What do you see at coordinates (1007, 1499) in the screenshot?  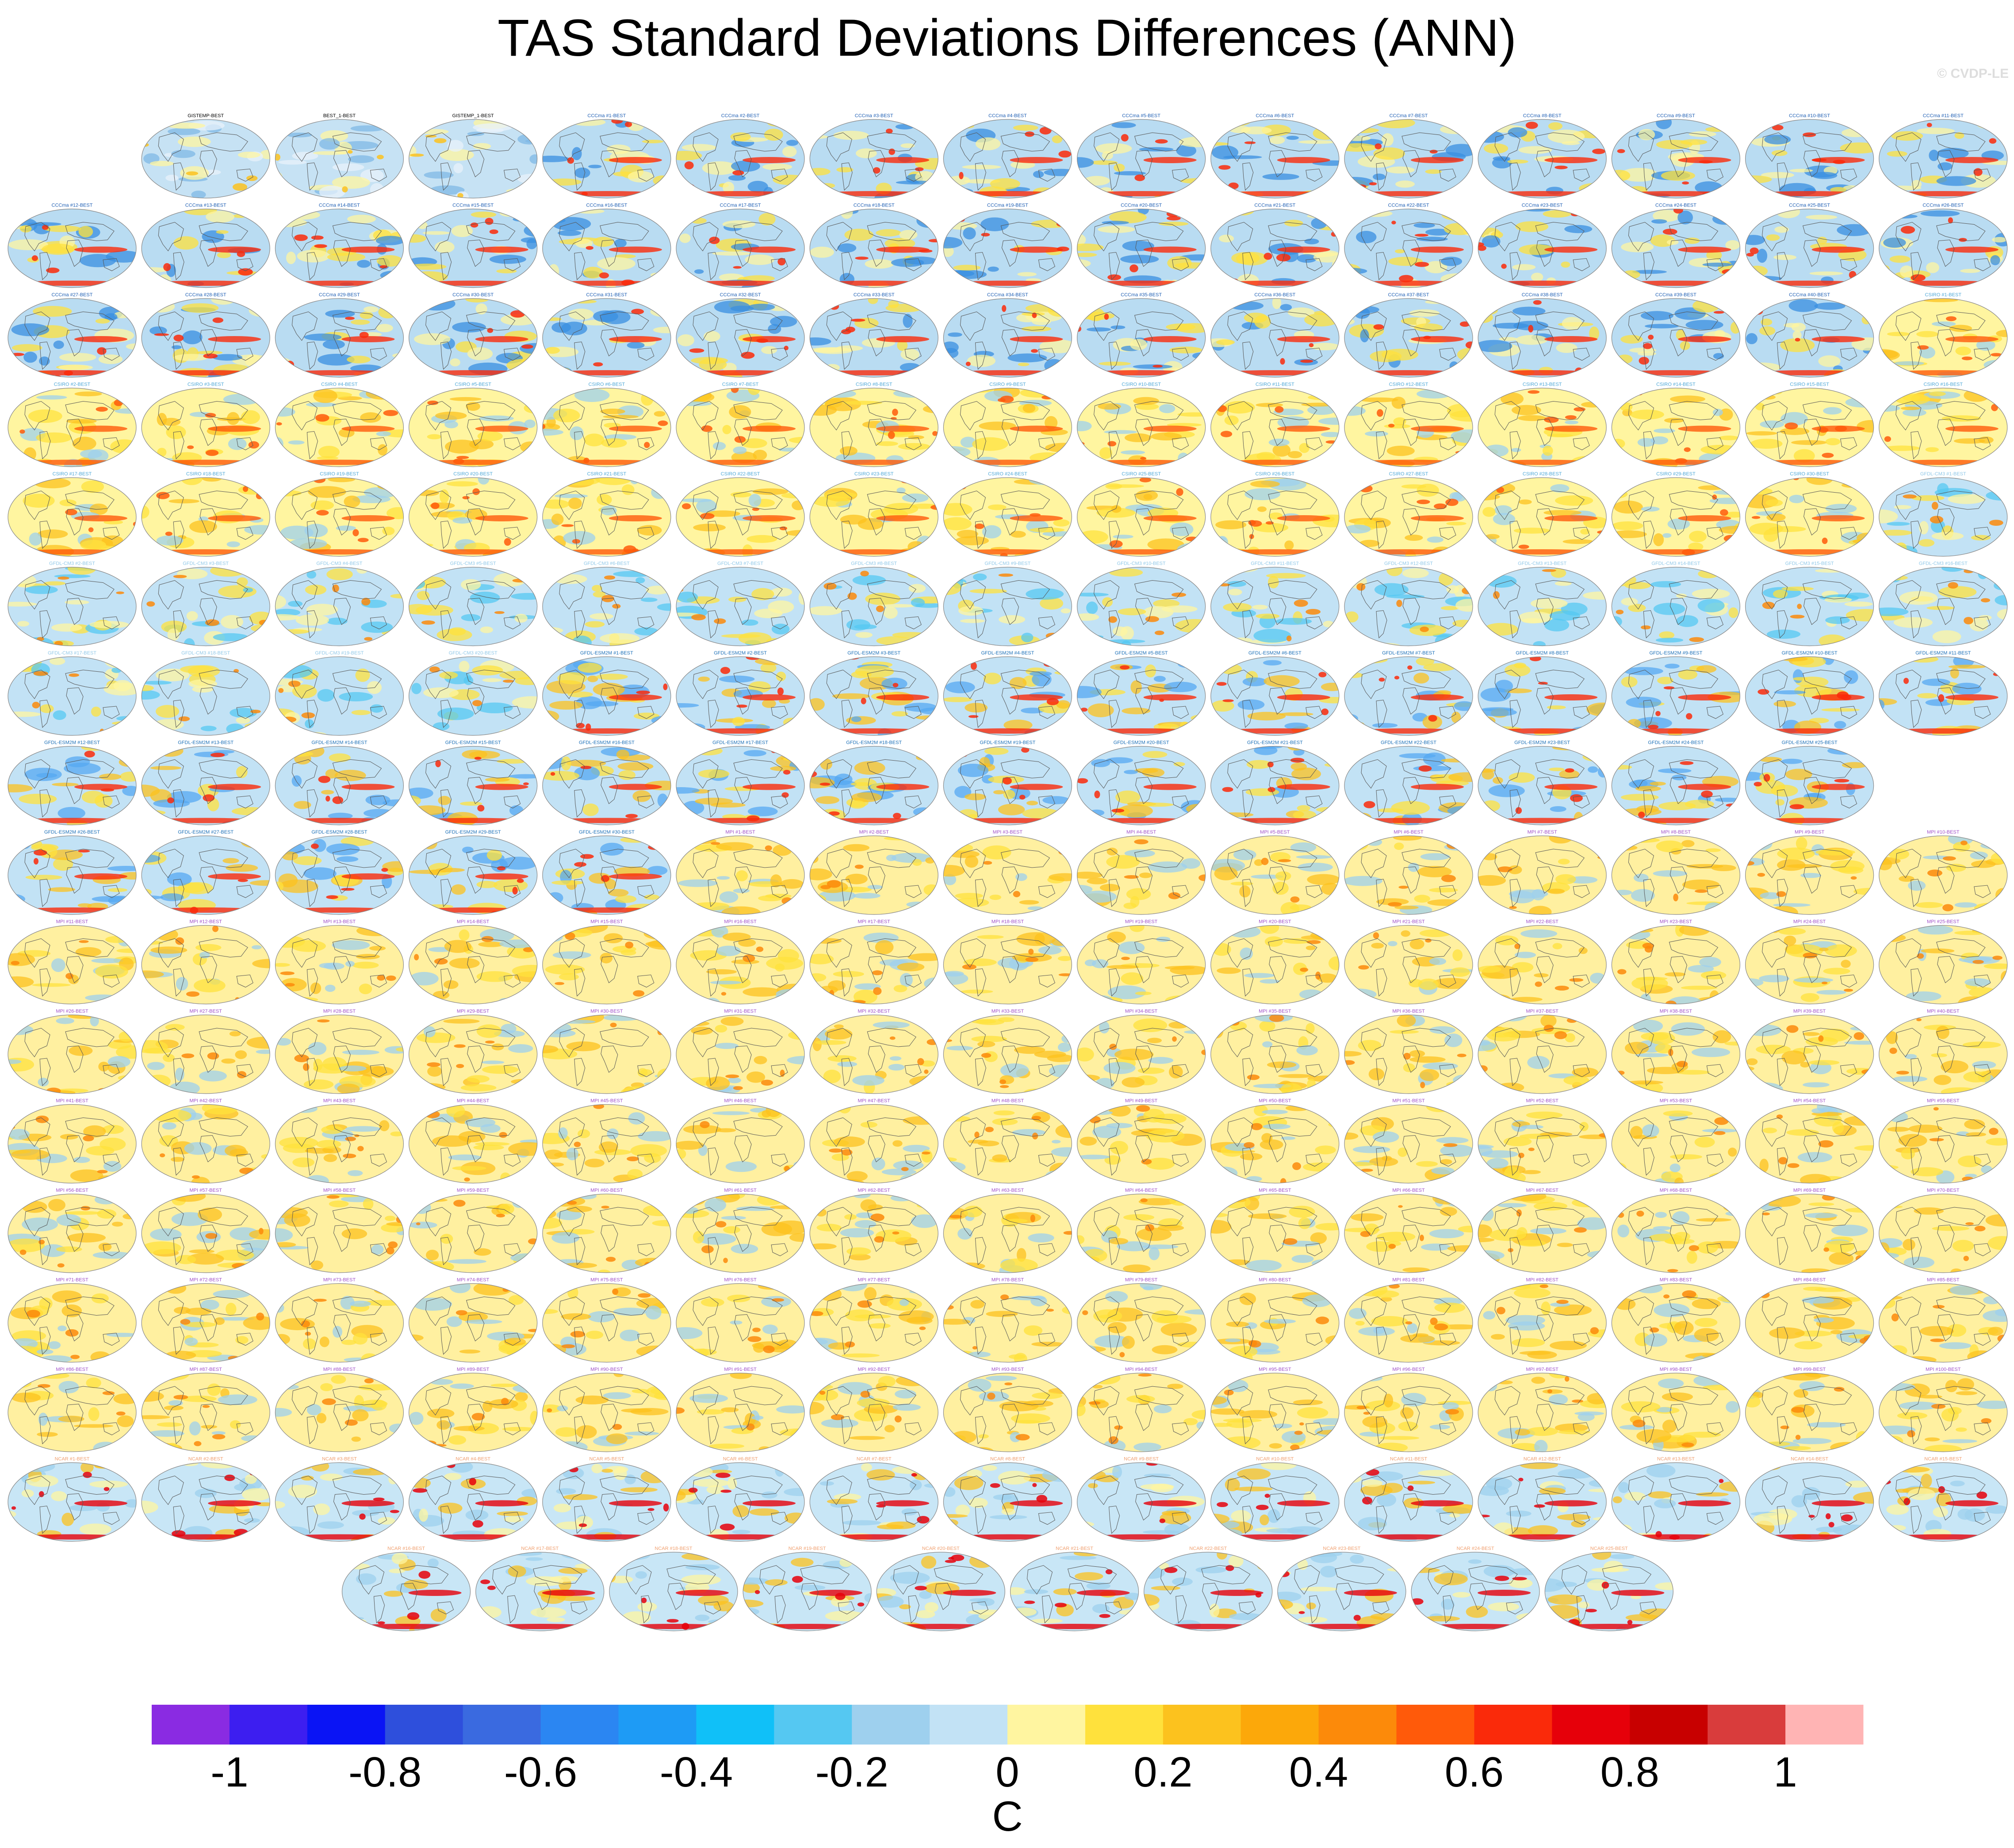 I see `map-panel: NCAR #8-BEST` at bounding box center [1007, 1499].